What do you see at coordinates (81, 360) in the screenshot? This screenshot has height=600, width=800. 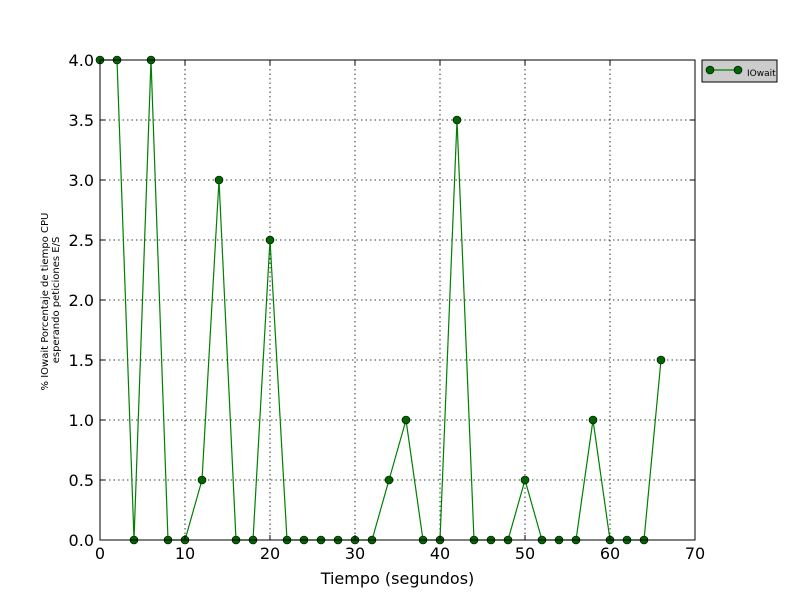 I see `y-tick-label: 1.5` at bounding box center [81, 360].